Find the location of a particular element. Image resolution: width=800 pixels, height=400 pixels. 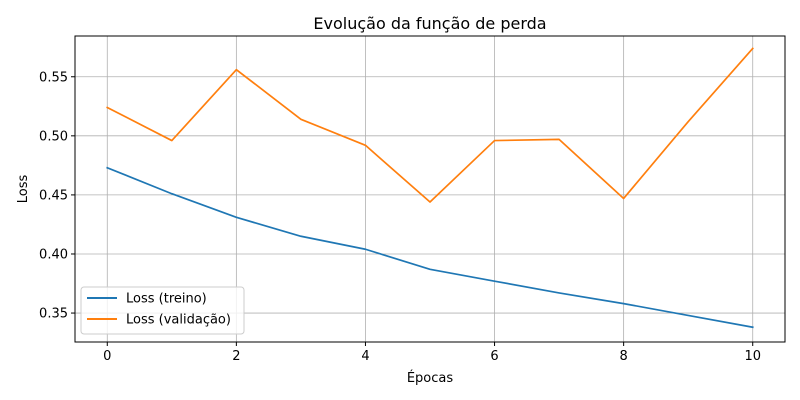

y-axis-ticks: 0.35 0.40 0.45 0.50 0.55 is located at coordinates (57, 196).